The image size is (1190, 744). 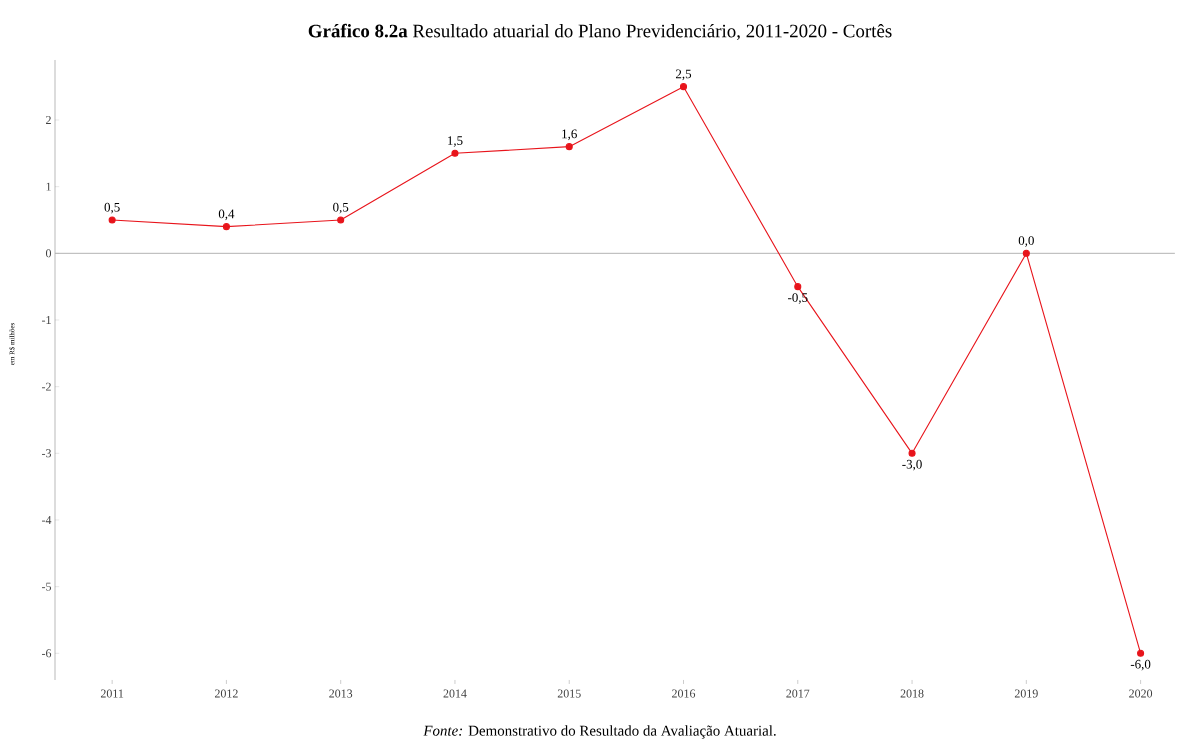 What do you see at coordinates (46, 653) in the screenshot?
I see `y-tick-label: -6` at bounding box center [46, 653].